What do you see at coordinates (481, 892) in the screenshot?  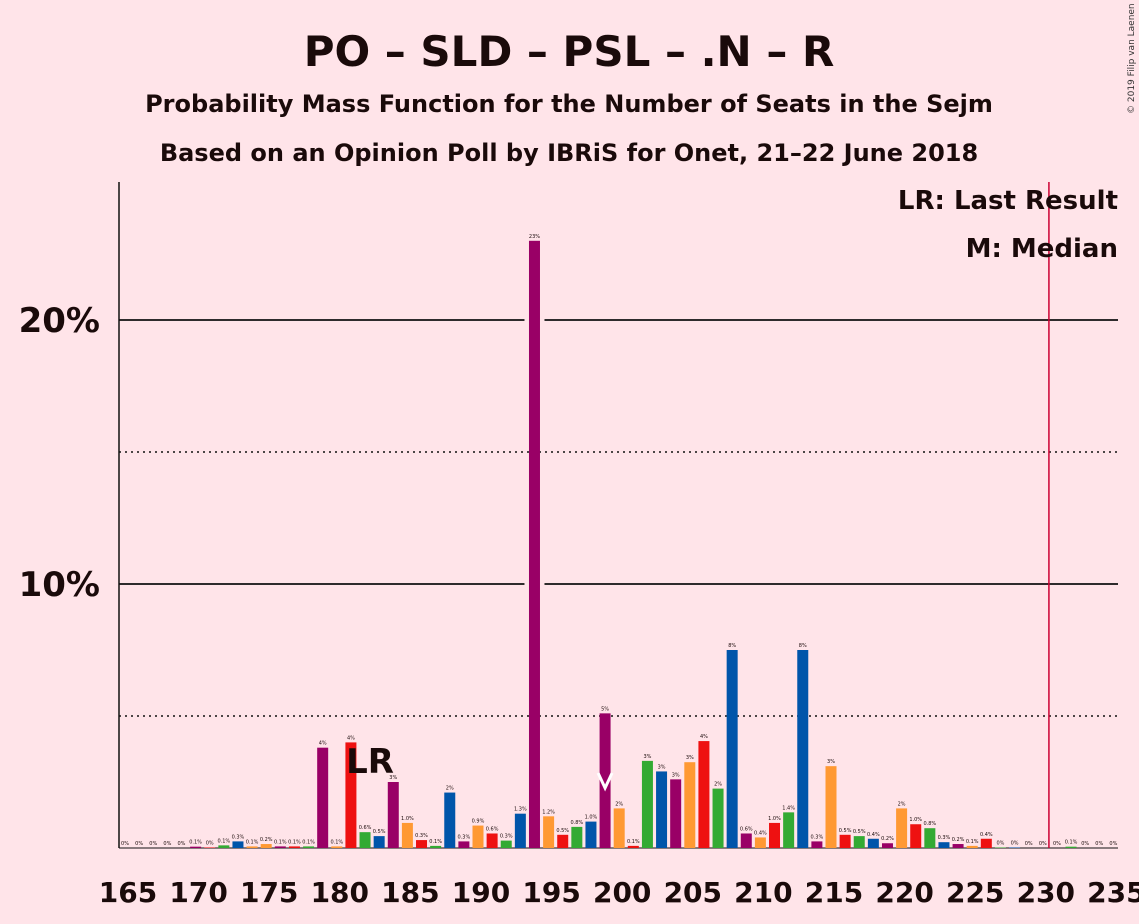 I see `x-tick-190: 190` at bounding box center [481, 892].